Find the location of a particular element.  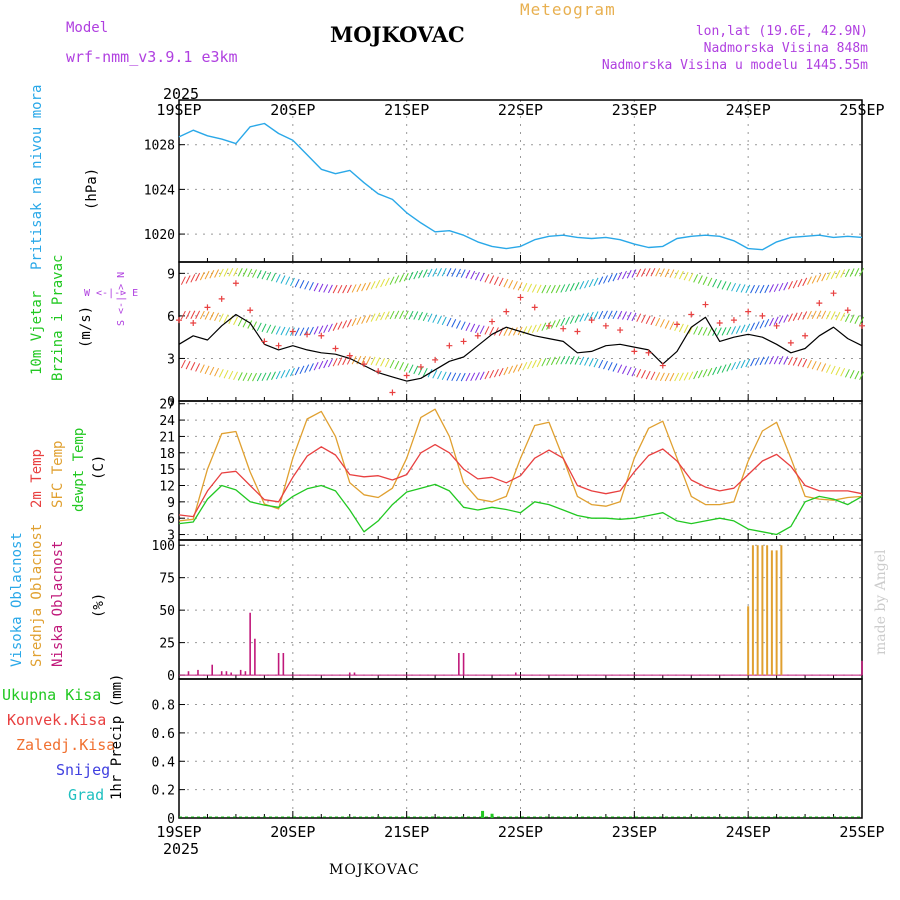

y-tick-label: 0 is located at coordinates (171, 819).